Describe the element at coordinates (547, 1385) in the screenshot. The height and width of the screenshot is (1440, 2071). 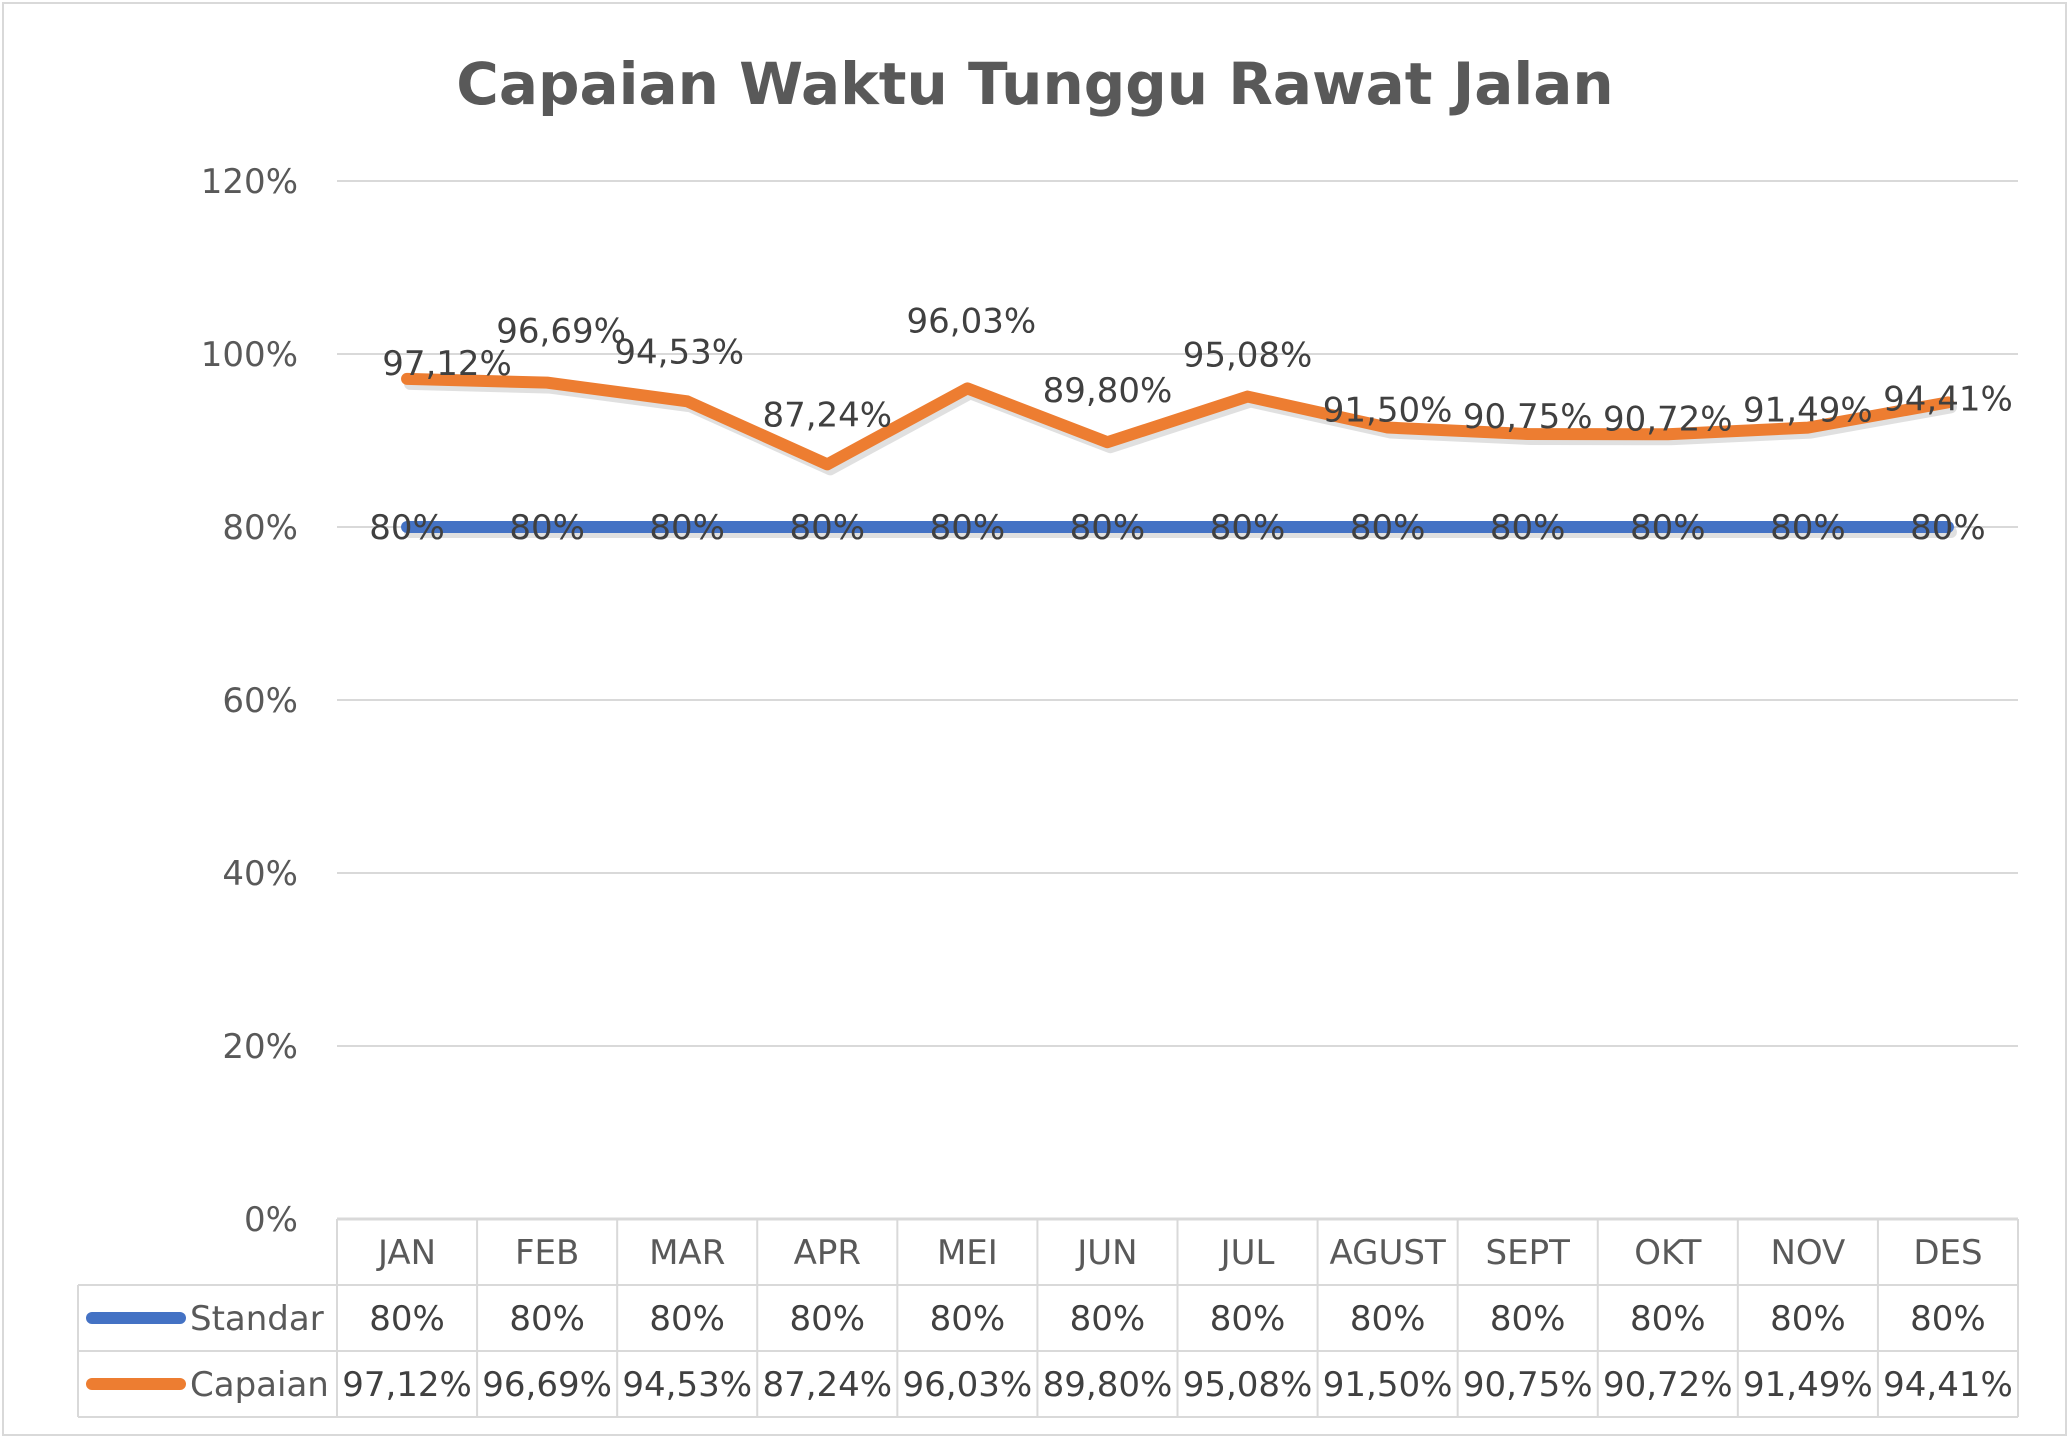
I see `table-cell: 96,69%` at that location.